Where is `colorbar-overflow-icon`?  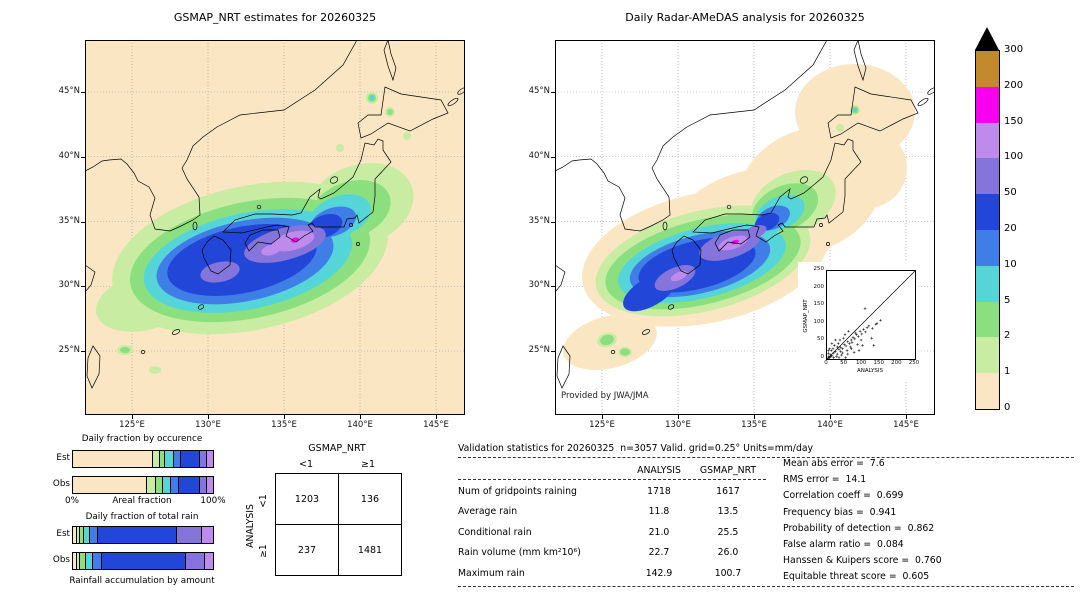
colorbar-overflow-icon is located at coordinates (987, 38).